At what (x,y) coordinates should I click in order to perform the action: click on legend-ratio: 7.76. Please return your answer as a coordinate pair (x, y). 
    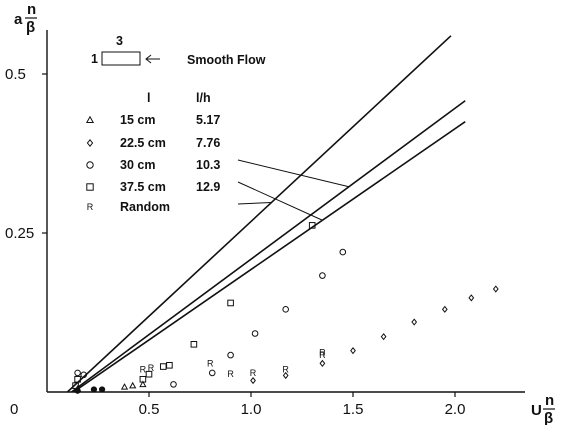
    Looking at the image, I should click on (208, 143).